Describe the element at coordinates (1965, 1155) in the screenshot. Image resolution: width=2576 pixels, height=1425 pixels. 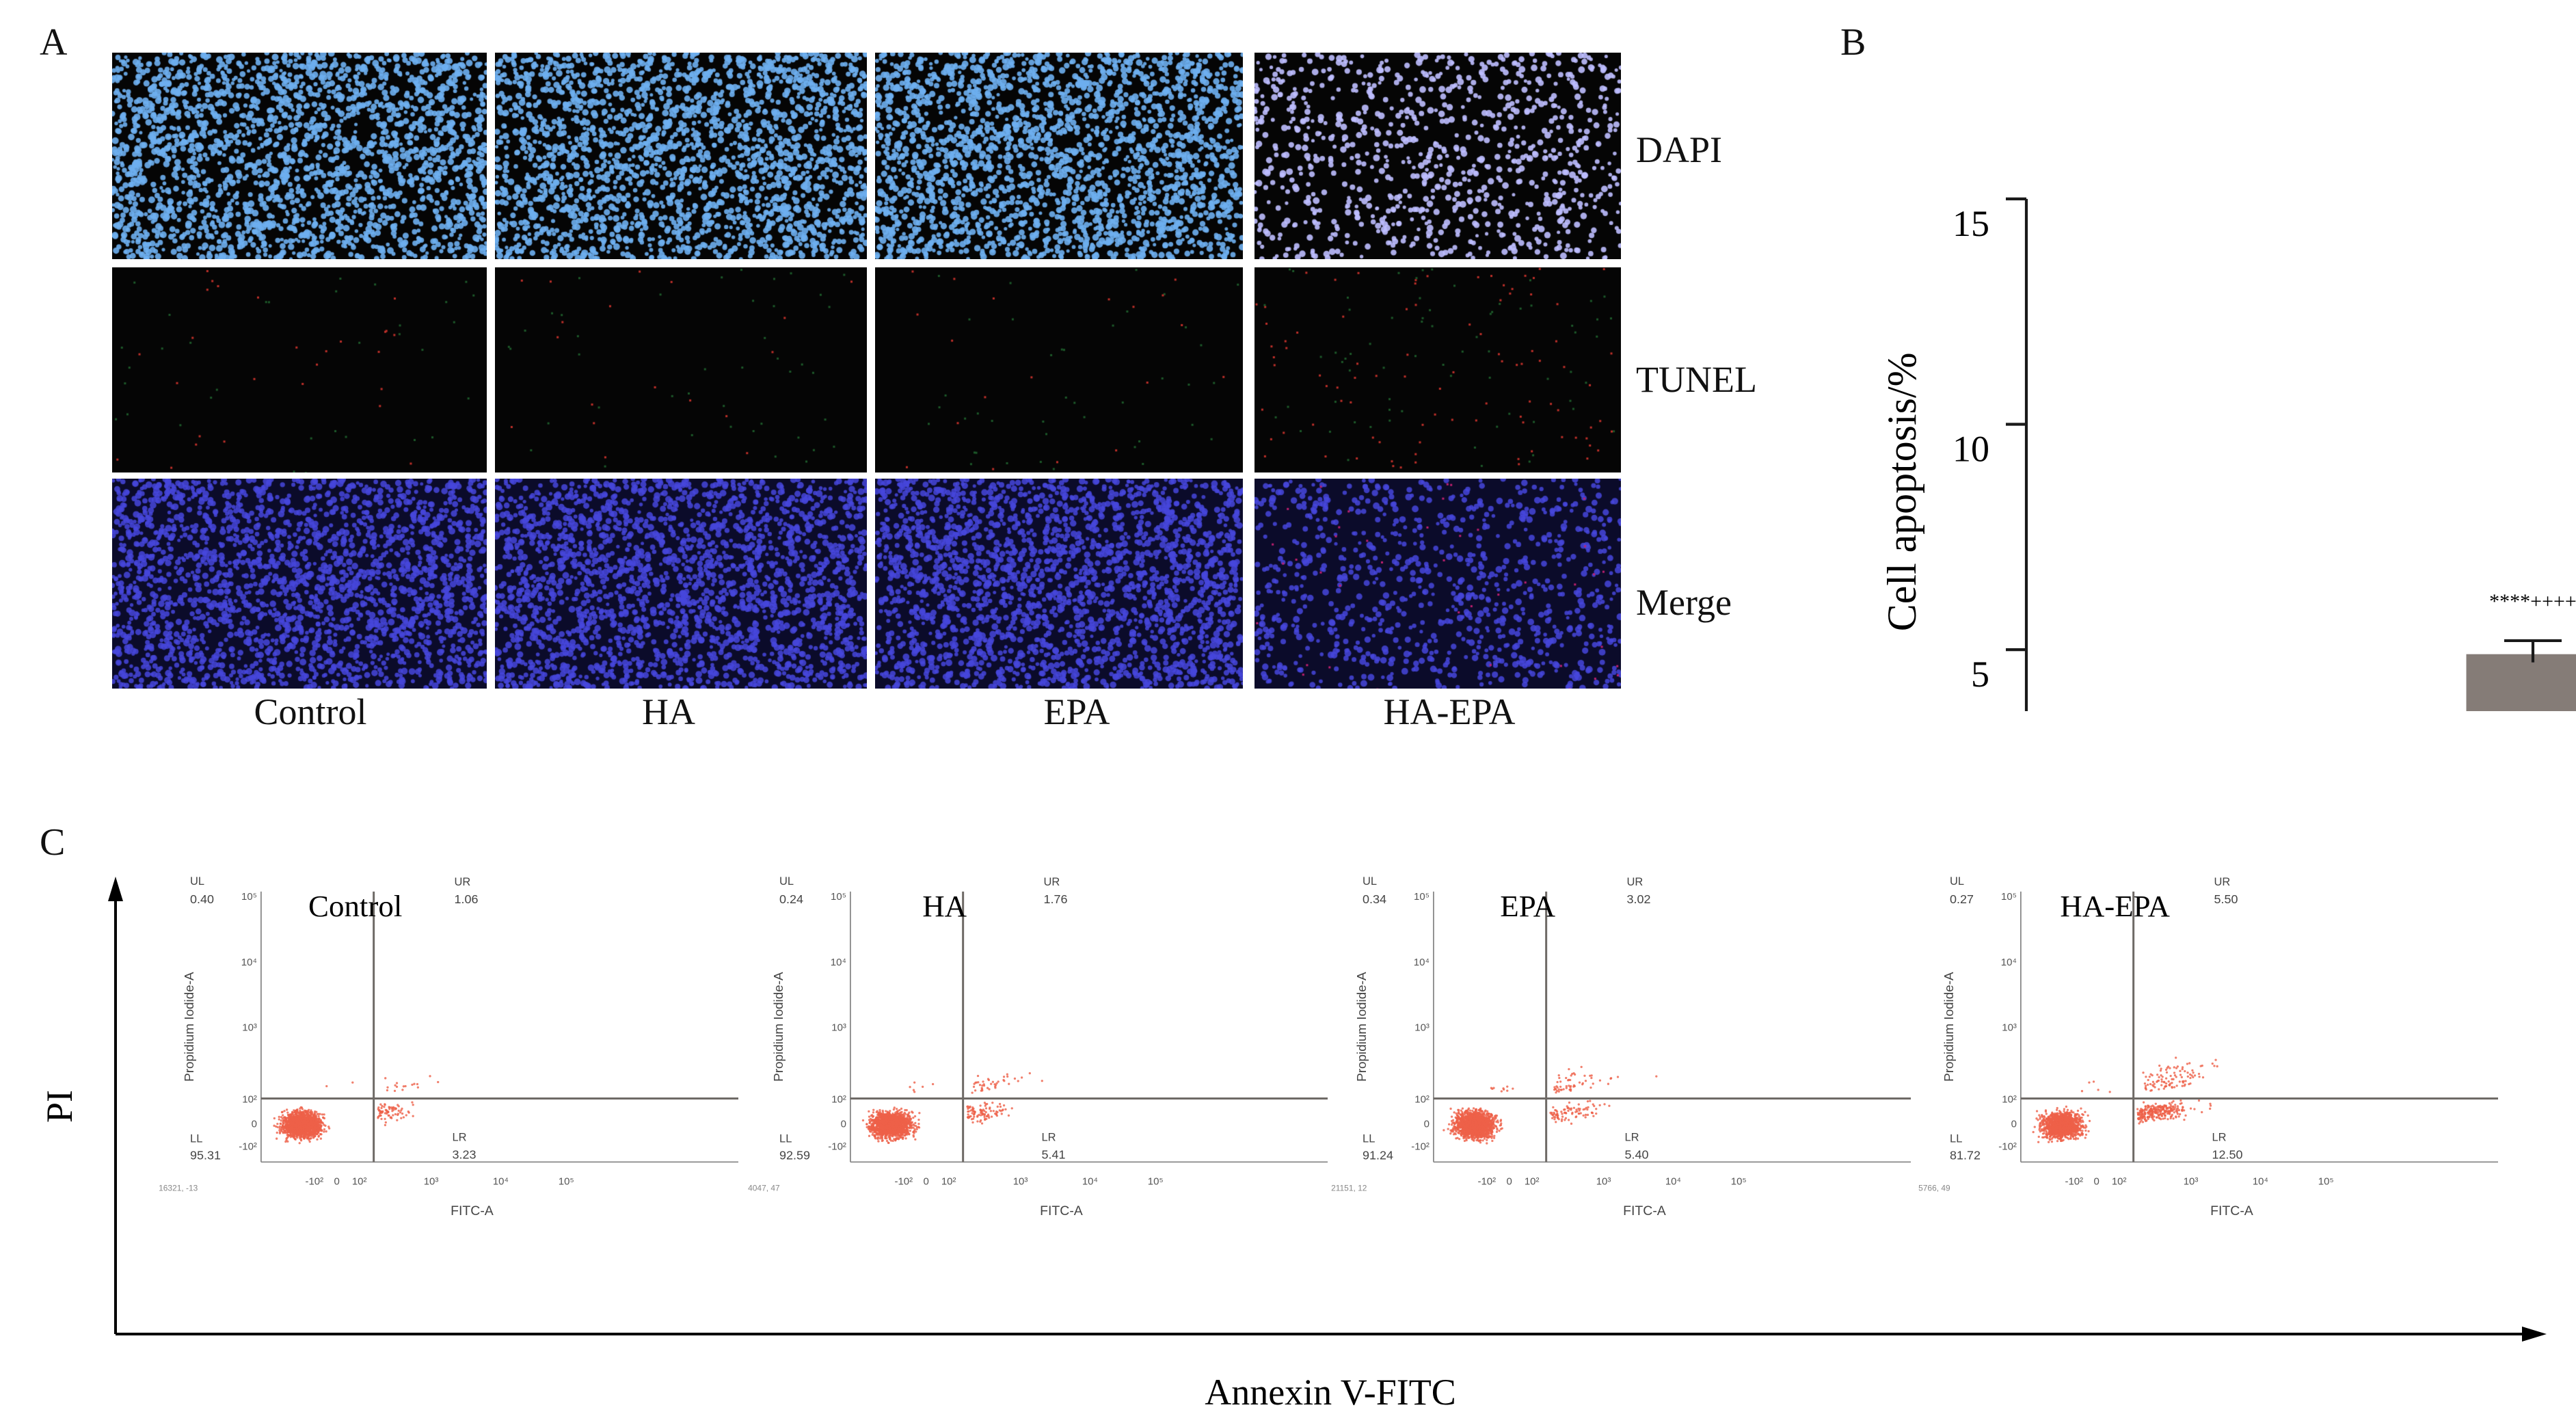
I see `quadrant-value-ll: 81.72` at that location.